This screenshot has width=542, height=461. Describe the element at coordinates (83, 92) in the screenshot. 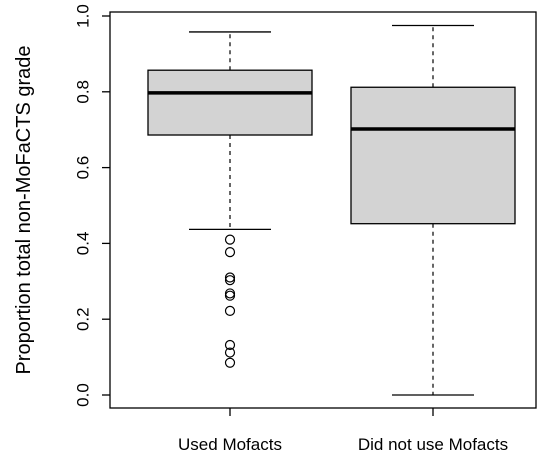

I see `y-tick-label: 0.8` at that location.